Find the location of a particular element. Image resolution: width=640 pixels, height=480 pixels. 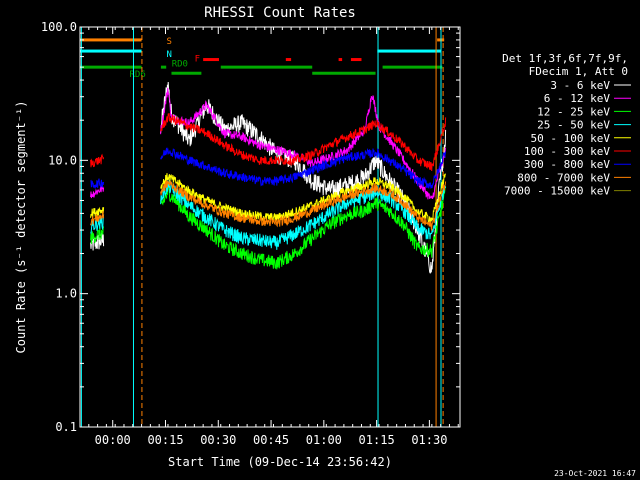

x-tick-label-6: 01:30 is located at coordinates (429, 440).